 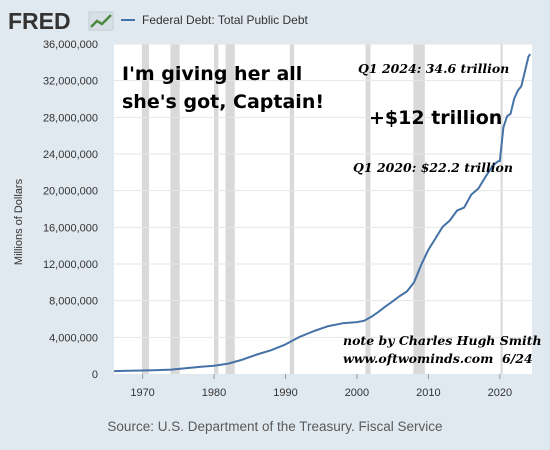 I want to click on y-tick-label: 32,000,000, so click(x=70, y=82).